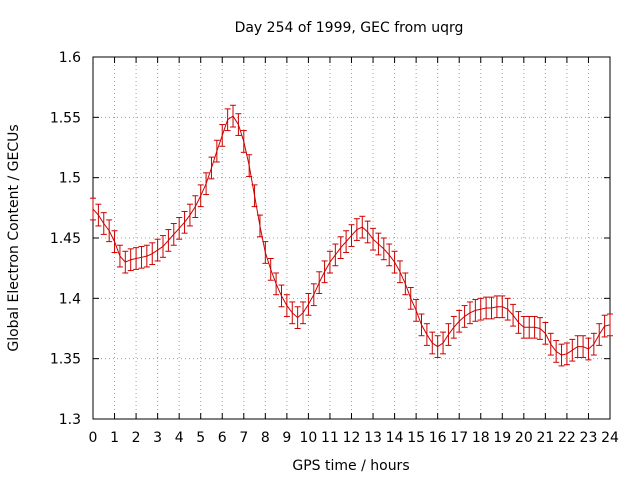  What do you see at coordinates (567, 438) in the screenshot?
I see `x-tick-label: 22` at bounding box center [567, 438].